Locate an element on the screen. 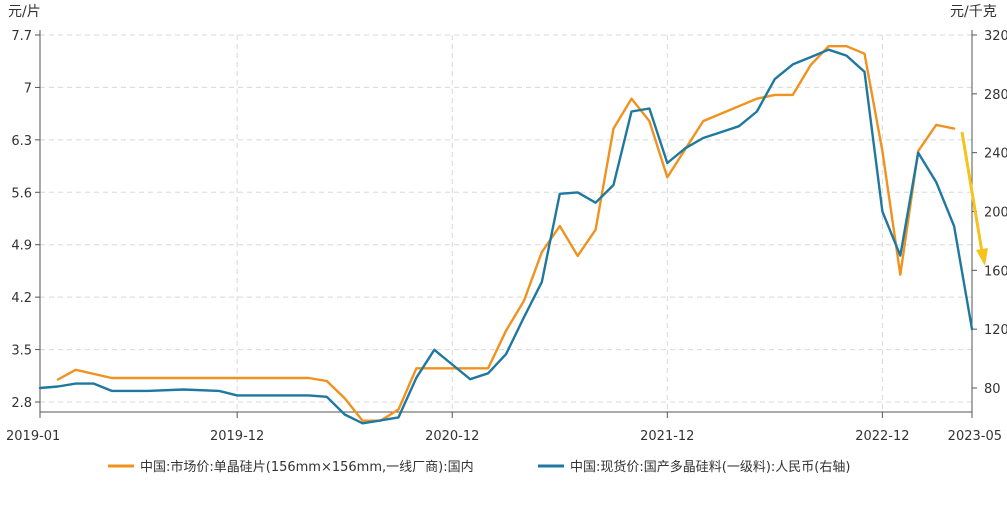  left-tick-label: 4.9 is located at coordinates (21, 246).